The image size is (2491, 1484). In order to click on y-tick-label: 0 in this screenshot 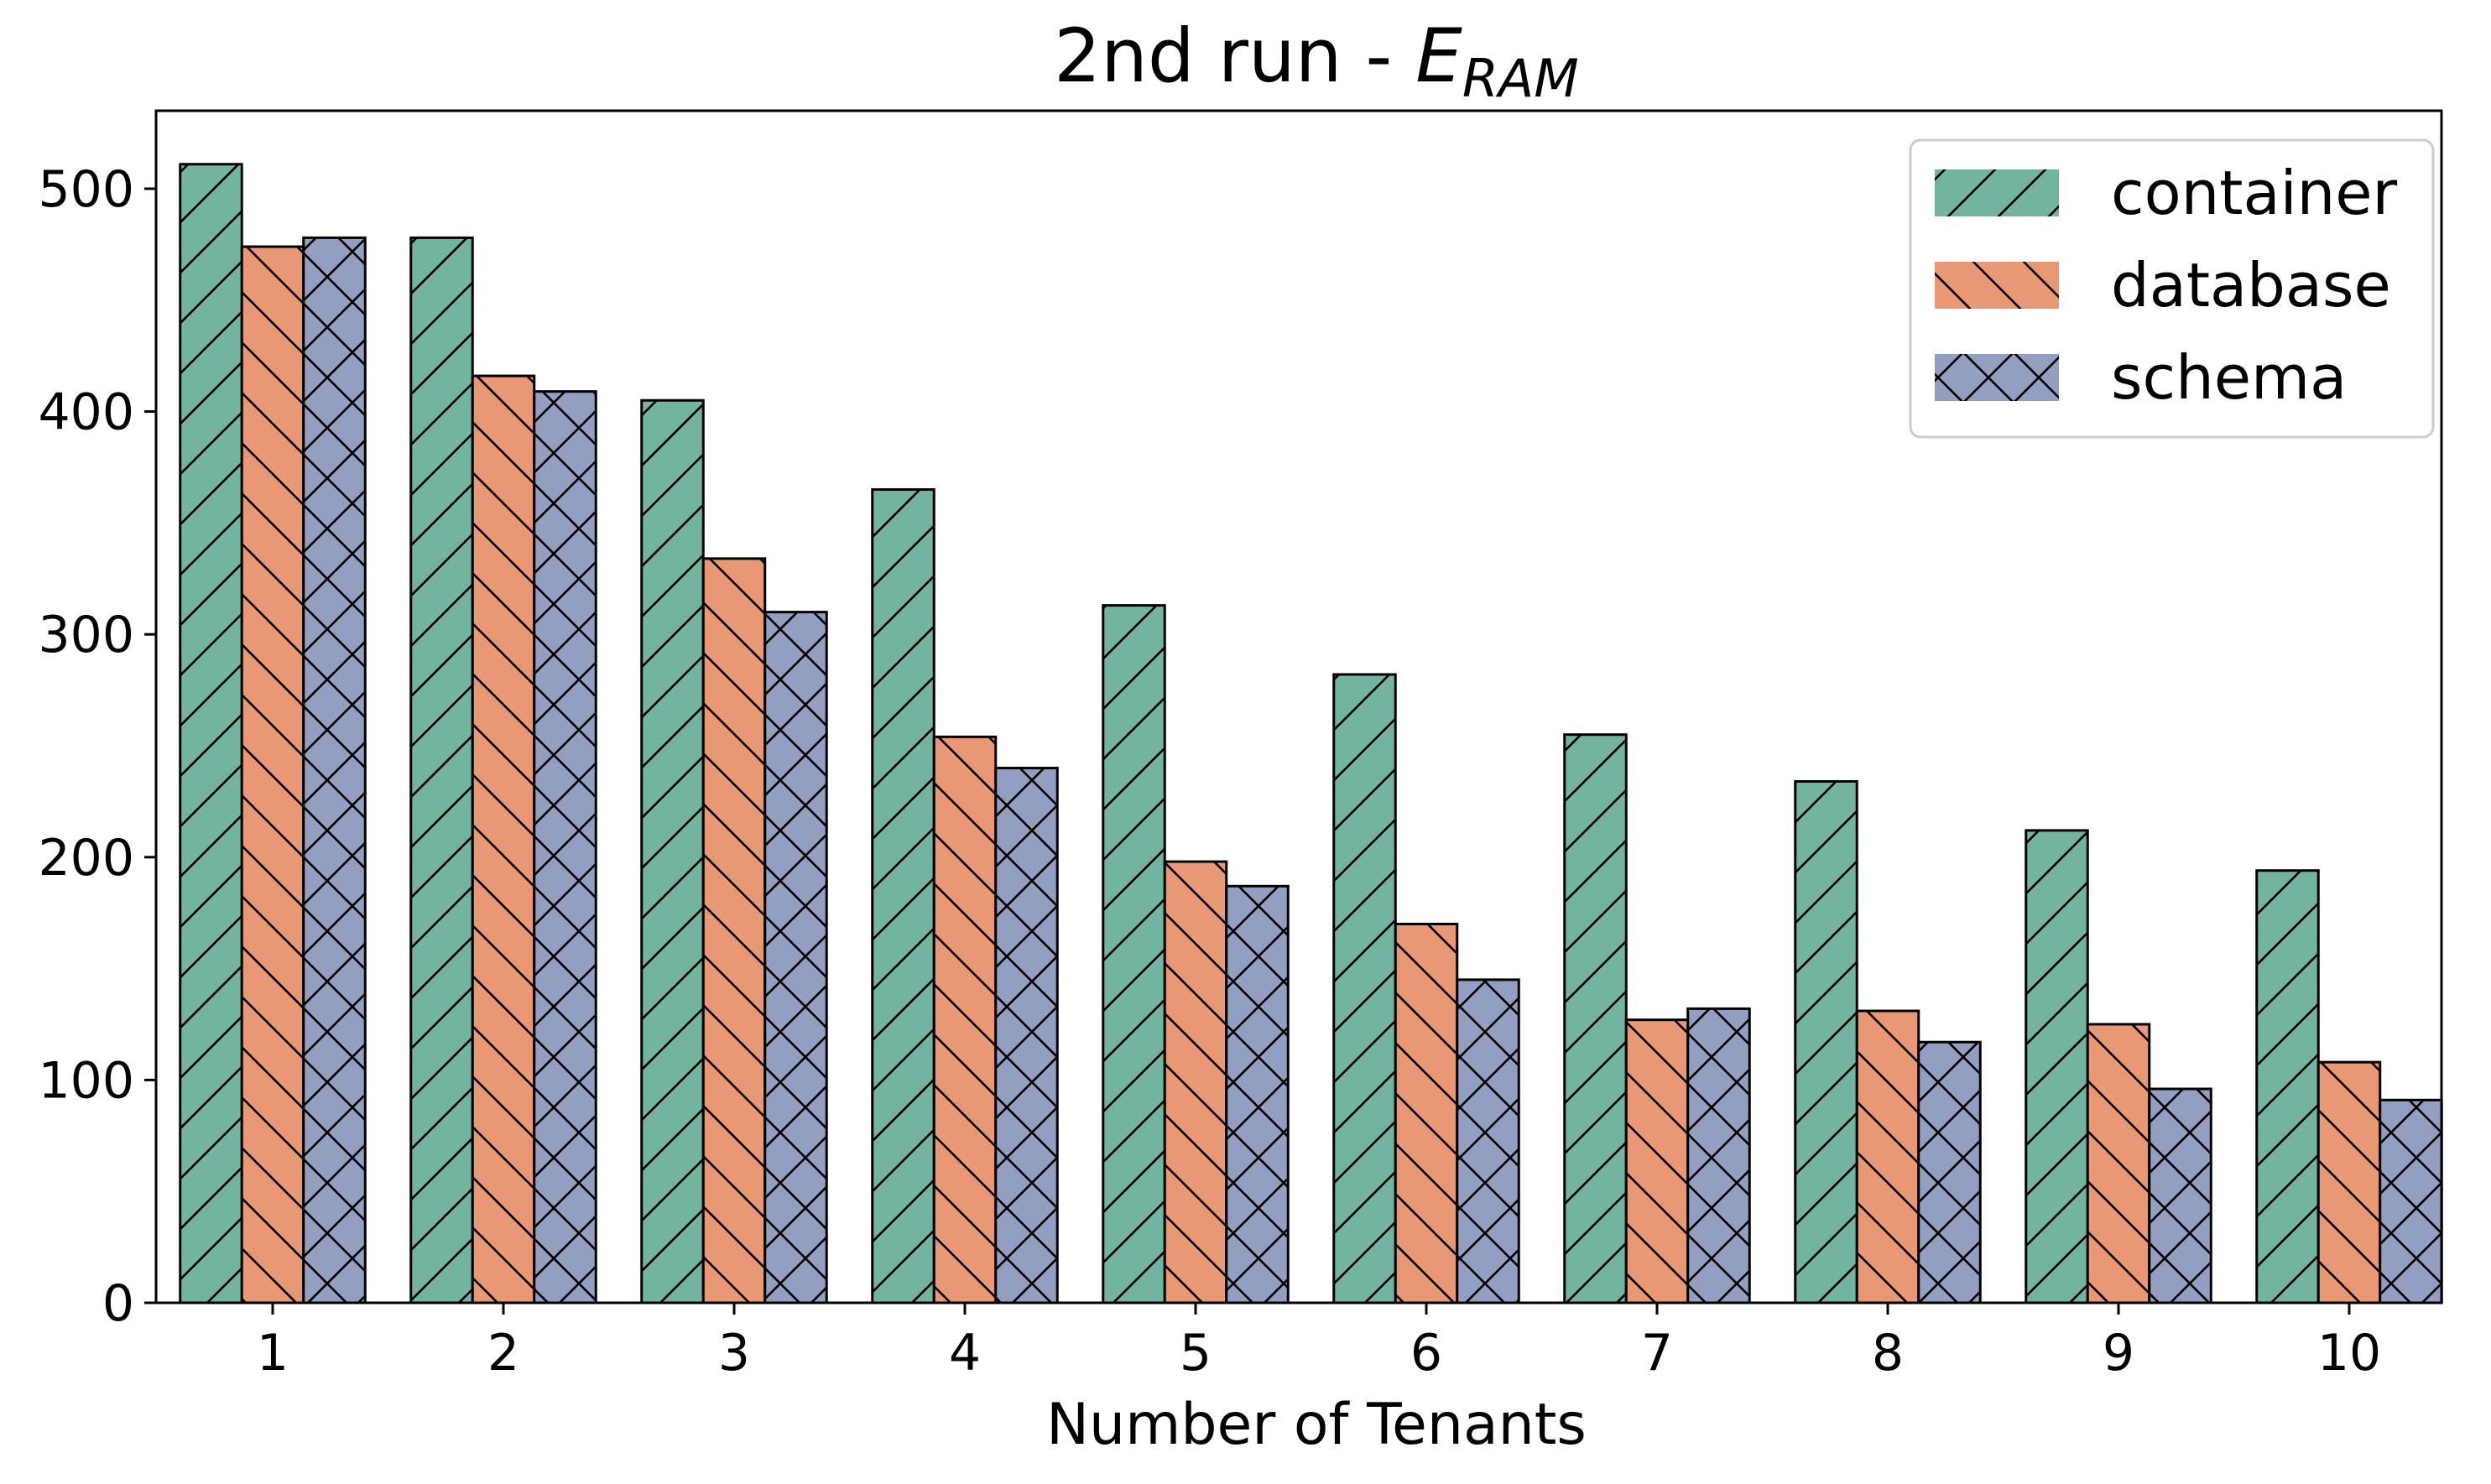, I will do `click(118, 1303)`.